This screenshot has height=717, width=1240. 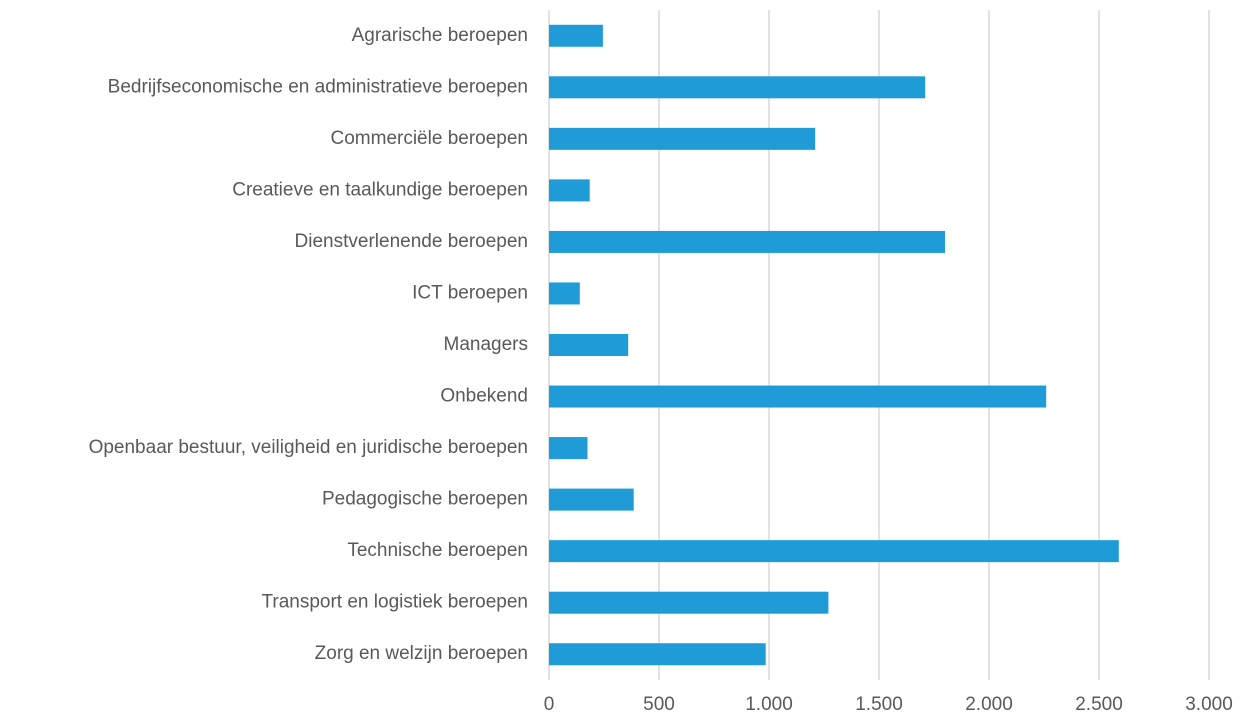 I want to click on x-tick-label: 500, so click(x=659, y=704).